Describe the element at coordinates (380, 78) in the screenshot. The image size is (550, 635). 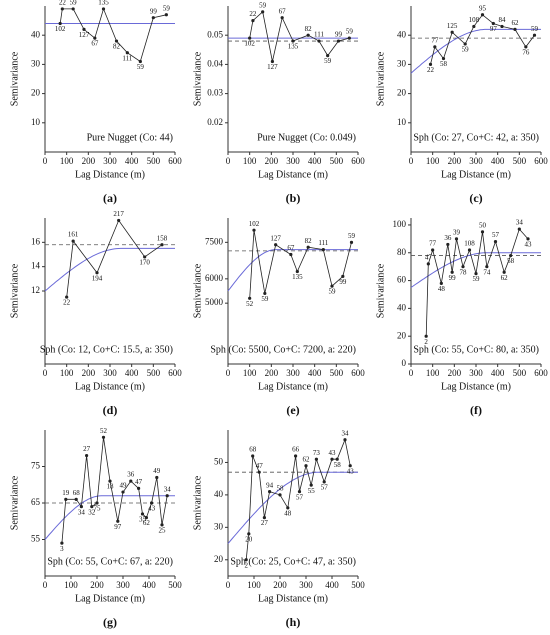
I see `y-axis-label: Semivariance` at that location.